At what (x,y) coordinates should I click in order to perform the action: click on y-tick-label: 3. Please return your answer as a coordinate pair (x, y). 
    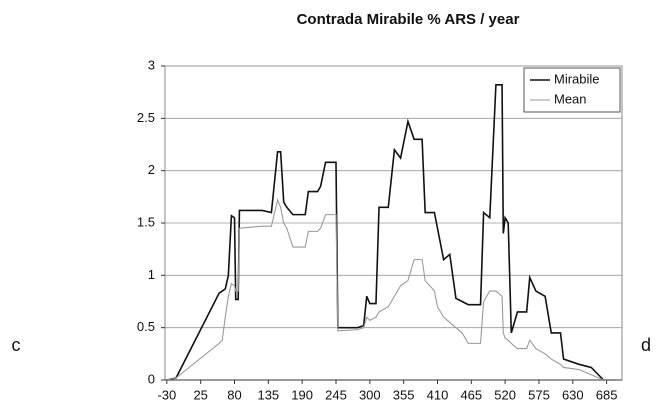
    Looking at the image, I should click on (151, 64).